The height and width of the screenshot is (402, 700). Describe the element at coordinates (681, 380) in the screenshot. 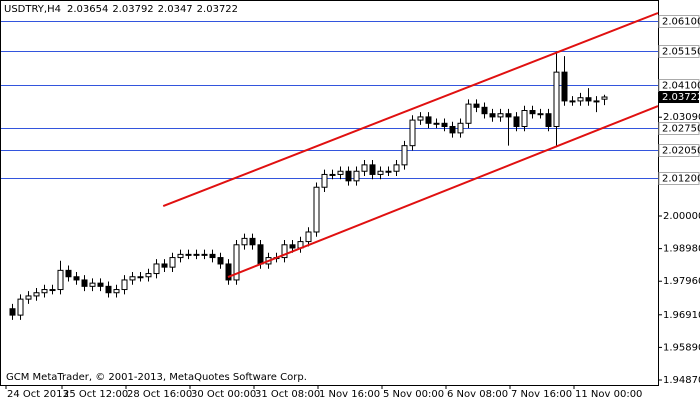

I see `y-tick-label: 1.94870` at that location.